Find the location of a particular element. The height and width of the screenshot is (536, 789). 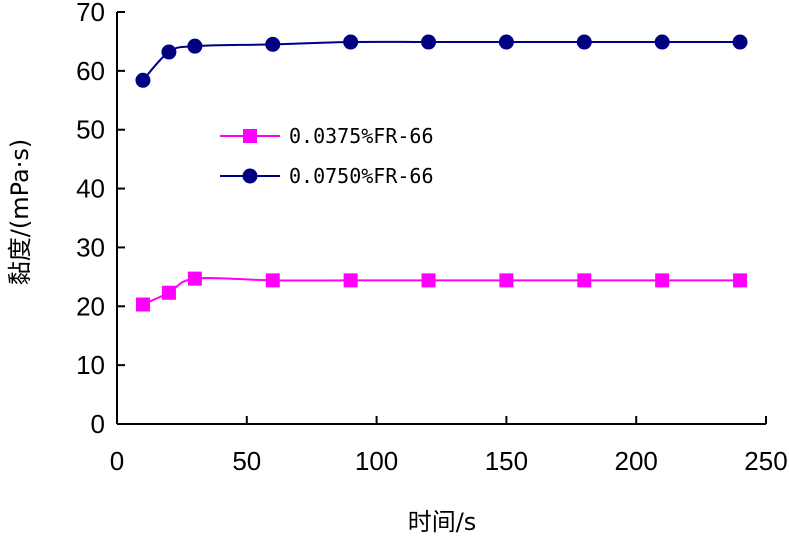

legend-label: 0.0375%FR-66 is located at coordinates (361, 136).